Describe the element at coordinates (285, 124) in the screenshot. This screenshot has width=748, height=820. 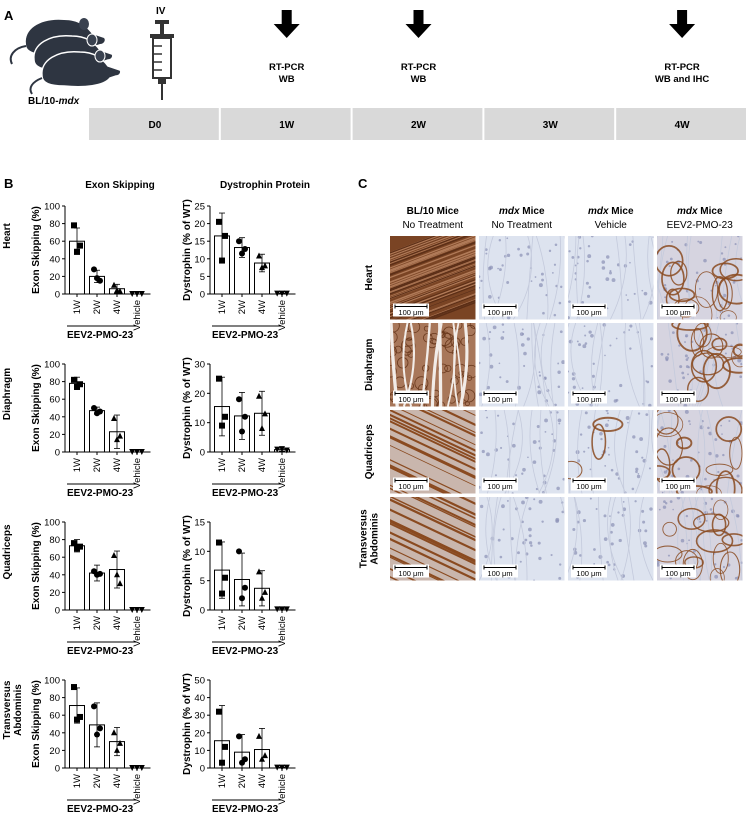
I see `timeline-cell` at that location.